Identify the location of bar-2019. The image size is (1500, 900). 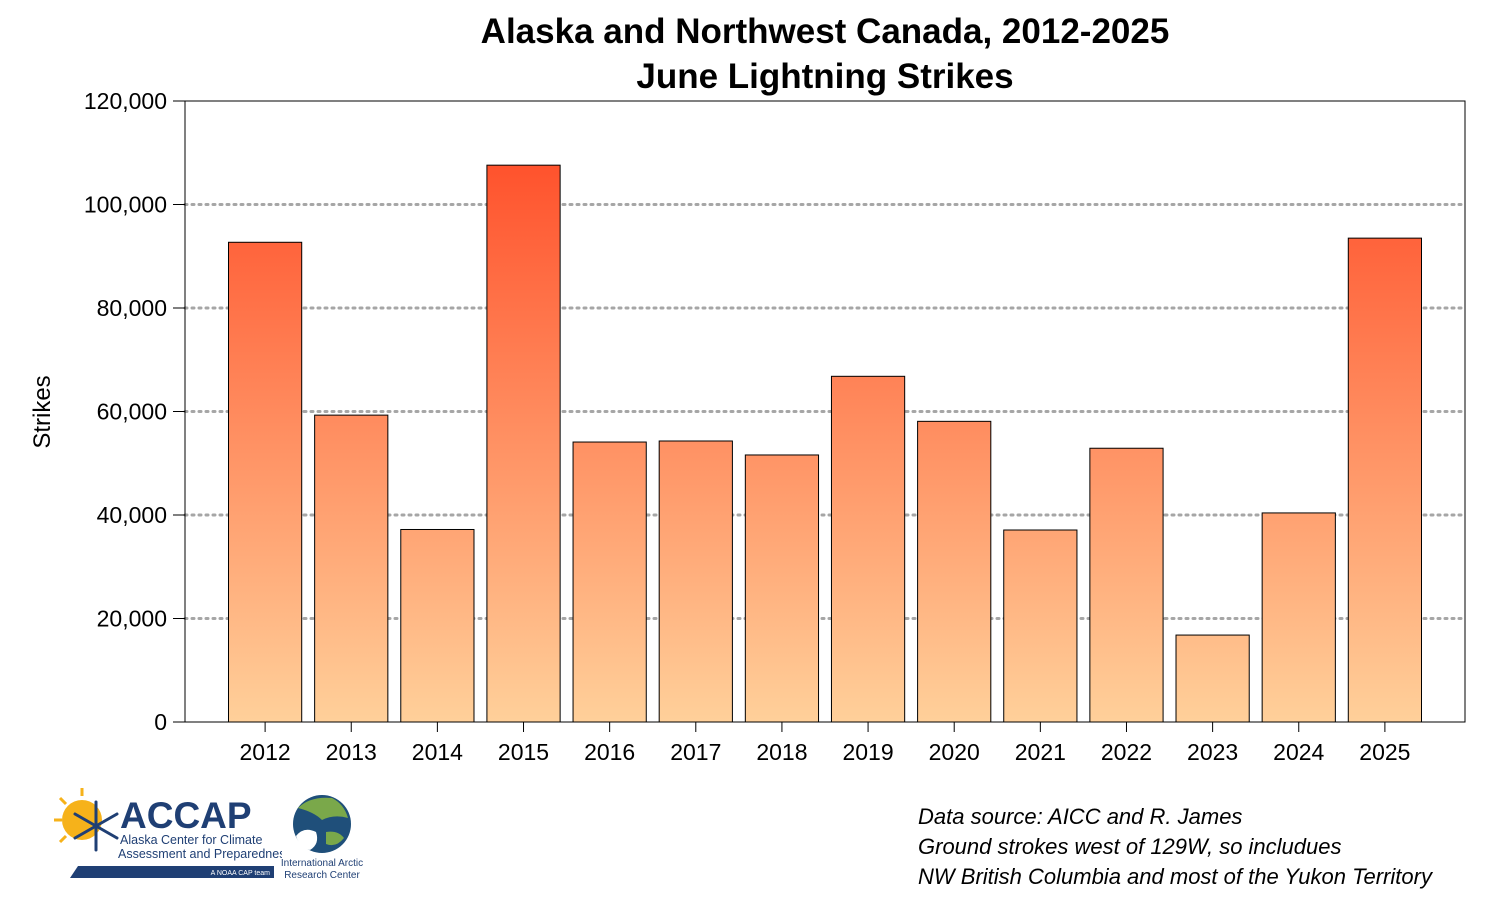
(868, 549).